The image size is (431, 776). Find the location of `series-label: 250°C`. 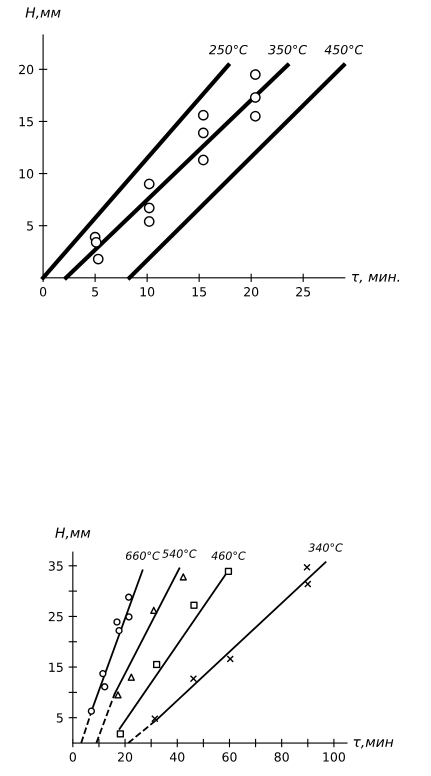

series-label: 250°C is located at coordinates (228, 49).